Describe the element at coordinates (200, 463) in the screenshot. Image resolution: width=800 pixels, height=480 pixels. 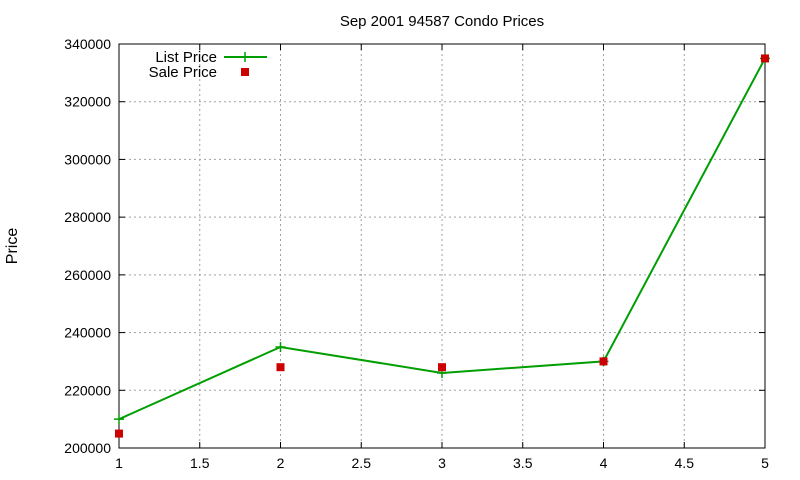
I see `x-tick-label: 1.5` at that location.